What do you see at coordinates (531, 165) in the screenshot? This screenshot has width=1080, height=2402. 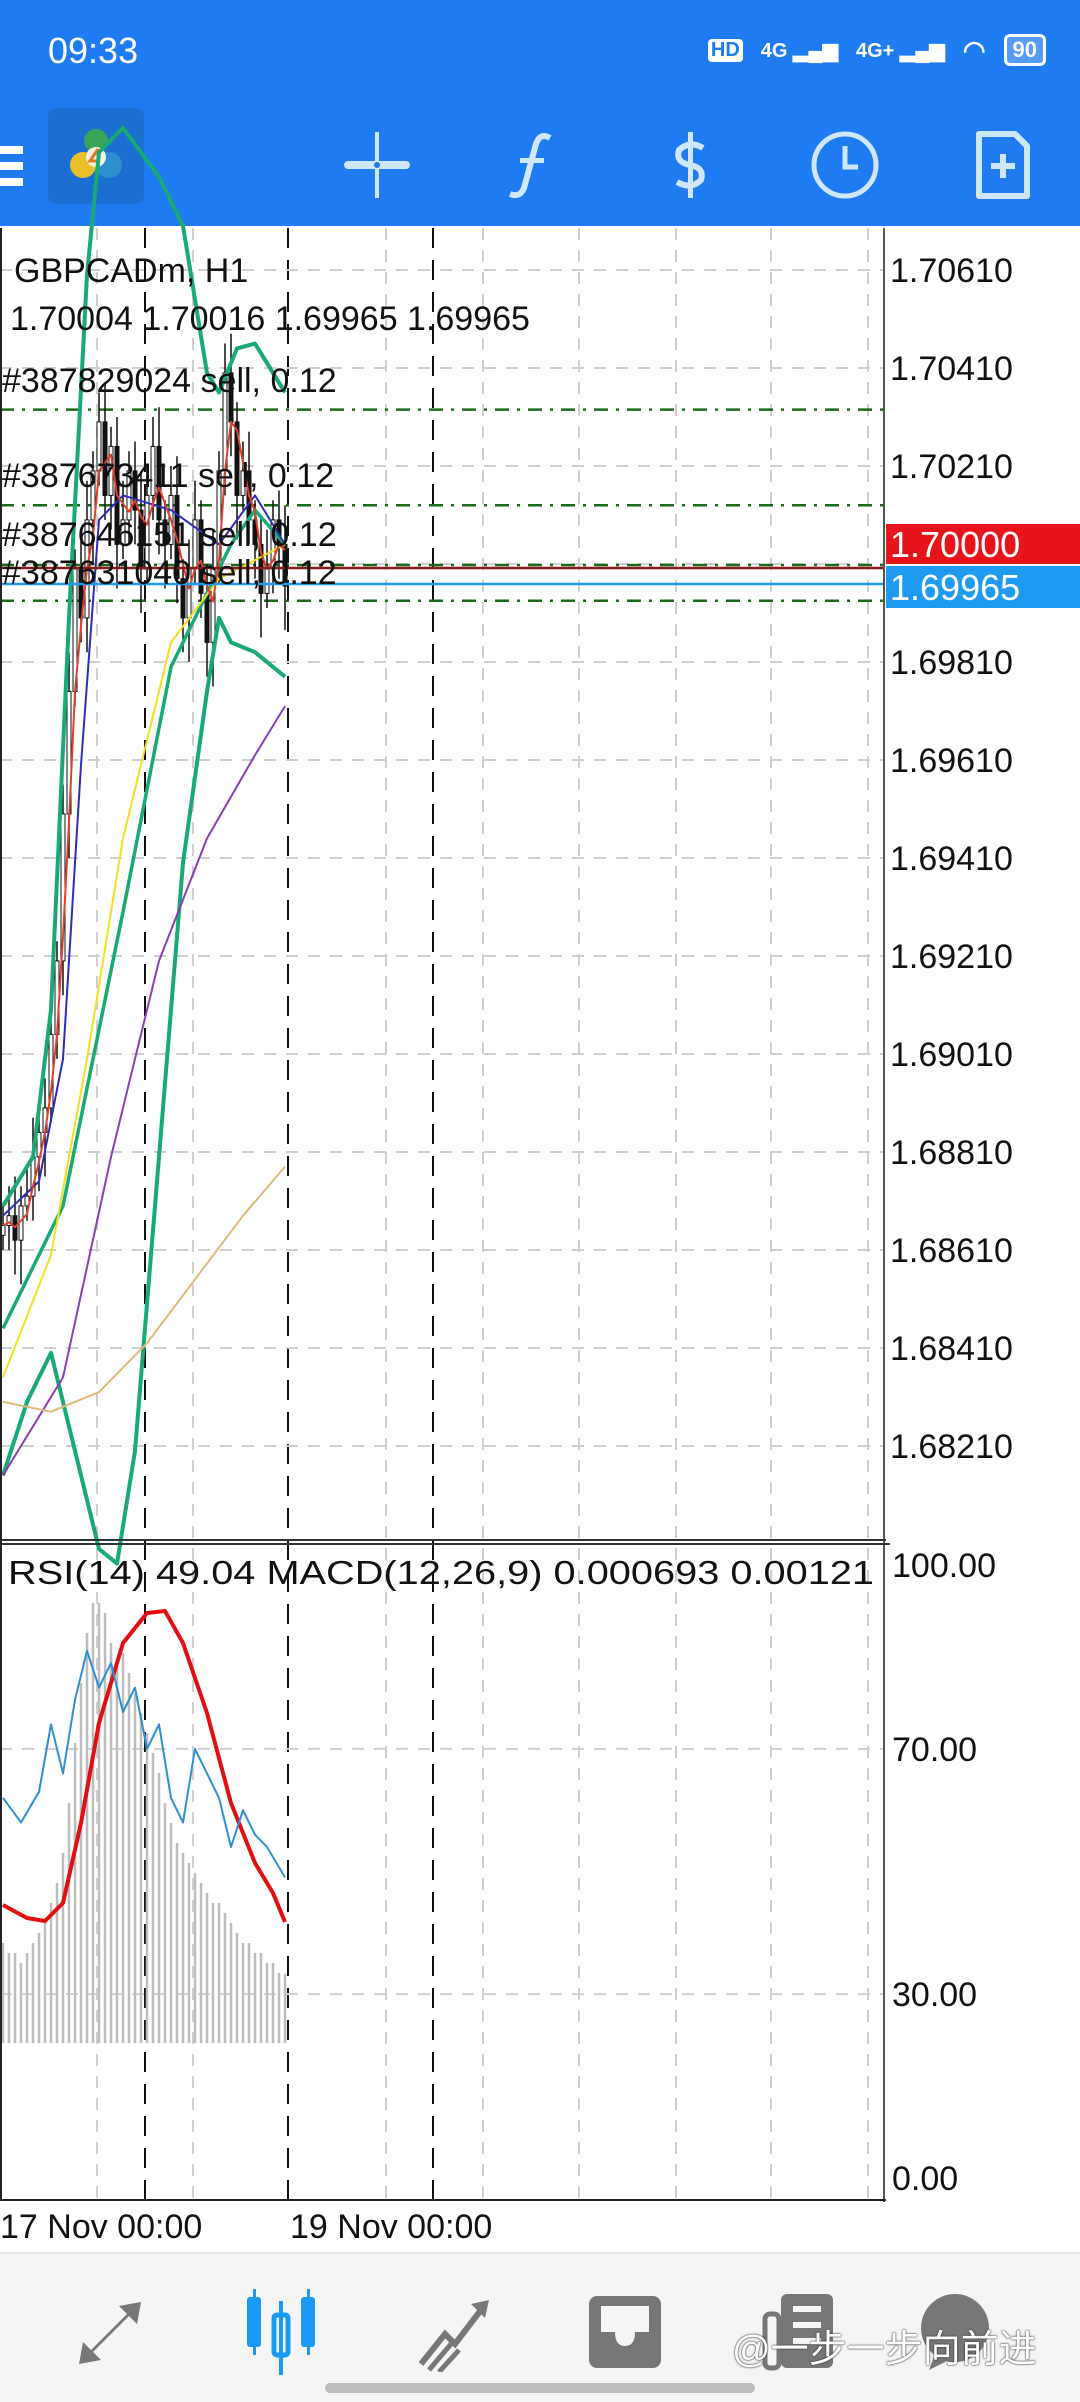 I see `indicators-f-icon` at bounding box center [531, 165].